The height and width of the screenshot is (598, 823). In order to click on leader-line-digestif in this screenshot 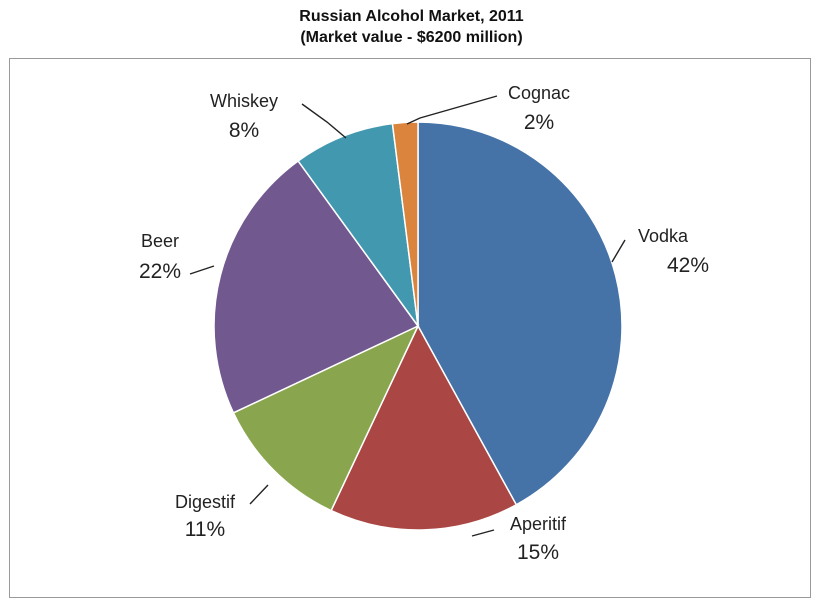, I will do `click(259, 494)`.